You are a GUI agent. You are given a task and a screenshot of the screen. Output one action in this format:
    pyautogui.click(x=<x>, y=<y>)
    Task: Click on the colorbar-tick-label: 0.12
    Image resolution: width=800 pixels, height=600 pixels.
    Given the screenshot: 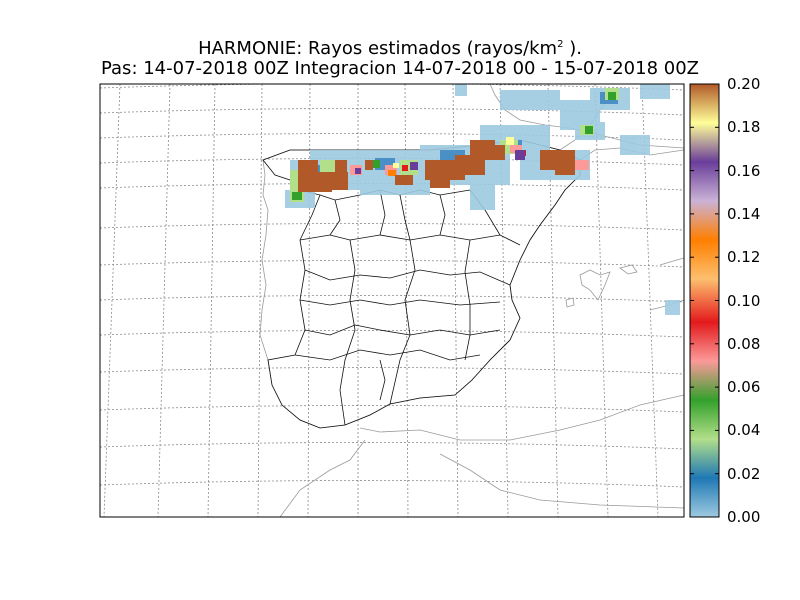 What is the action you would take?
    pyautogui.click(x=744, y=257)
    